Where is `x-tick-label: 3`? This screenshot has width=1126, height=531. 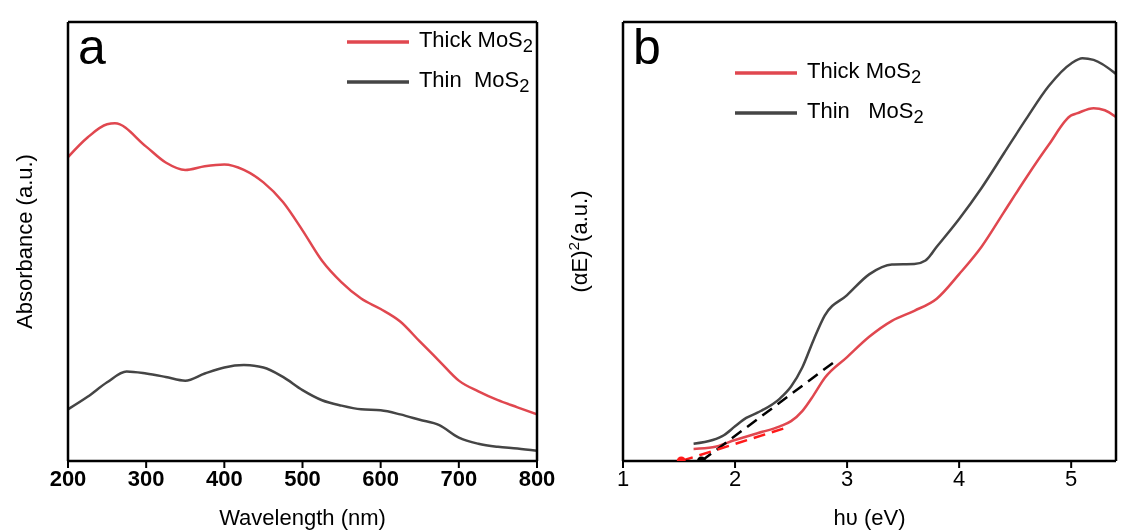
x-tick-label: 3 is located at coordinates (847, 478).